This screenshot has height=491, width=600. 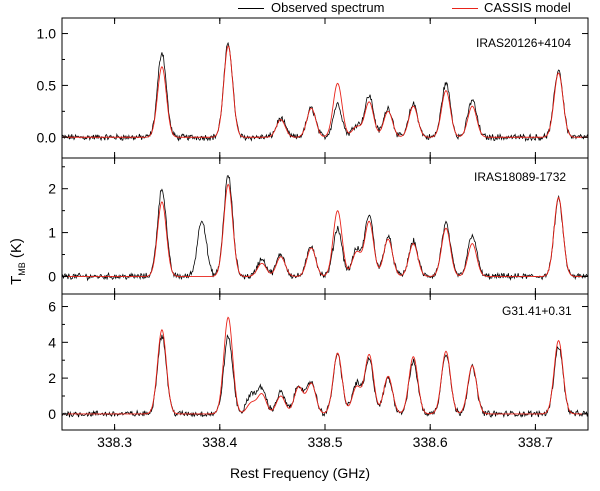 What do you see at coordinates (465, 9) in the screenshot?
I see `legend-line-model` at bounding box center [465, 9].